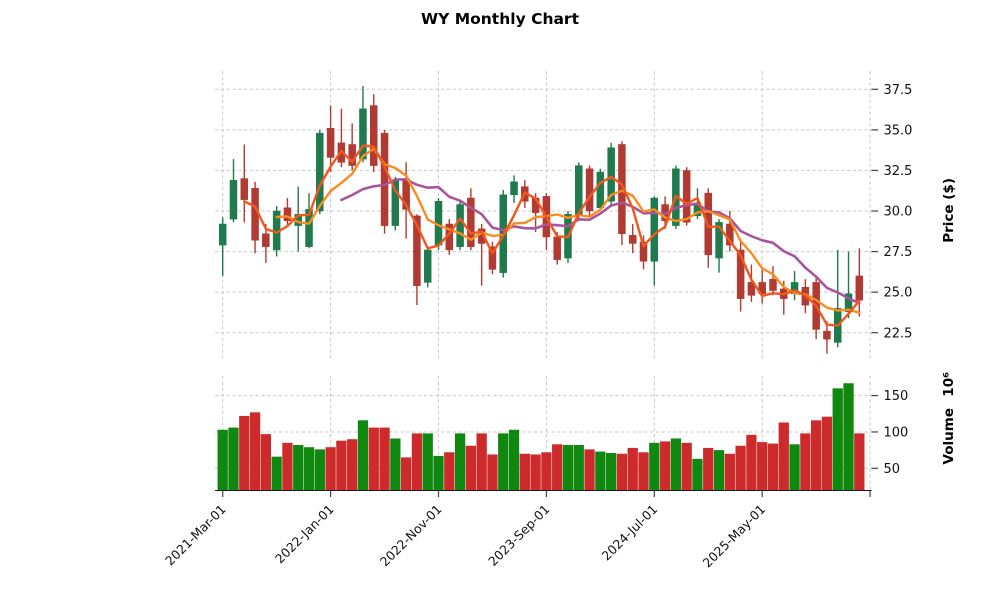 The height and width of the screenshot is (600, 1000). Describe the element at coordinates (411, 536) in the screenshot. I see `x-tick-label: 2022-Nov-01` at that location.